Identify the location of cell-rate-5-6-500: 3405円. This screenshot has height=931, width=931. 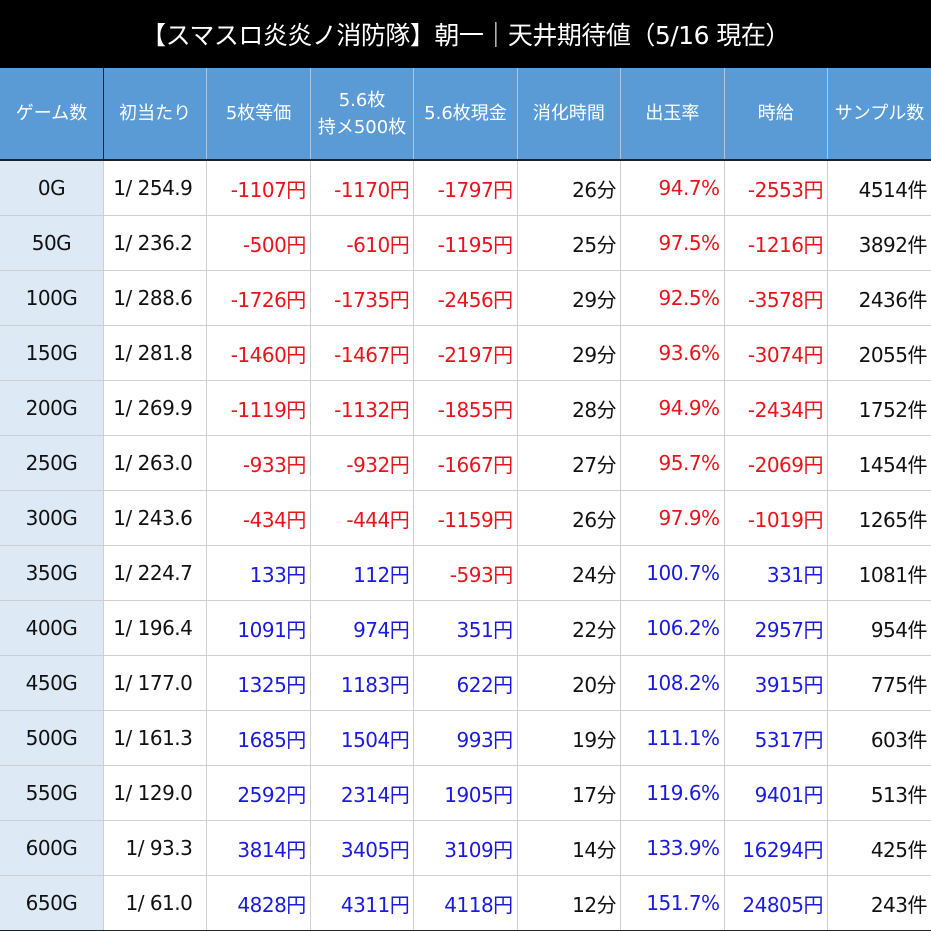
(362, 848).